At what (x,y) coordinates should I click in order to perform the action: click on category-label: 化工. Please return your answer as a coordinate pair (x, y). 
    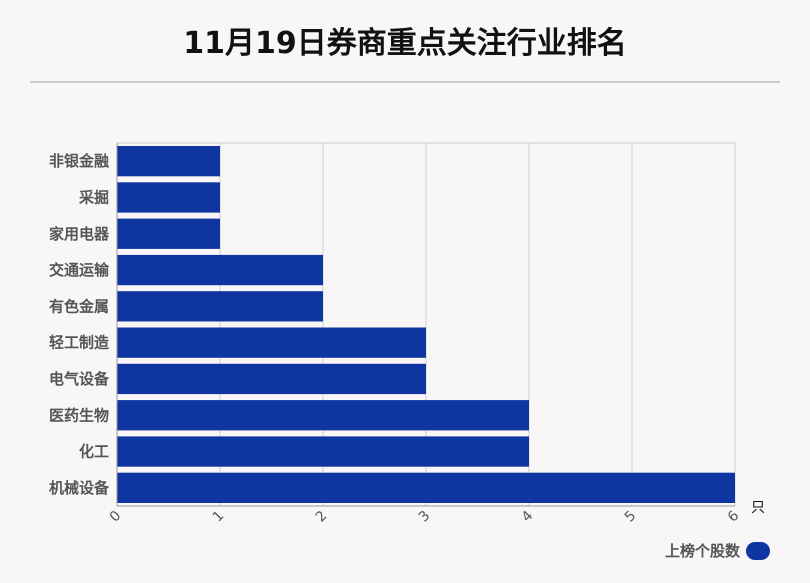
    Looking at the image, I should click on (94, 452).